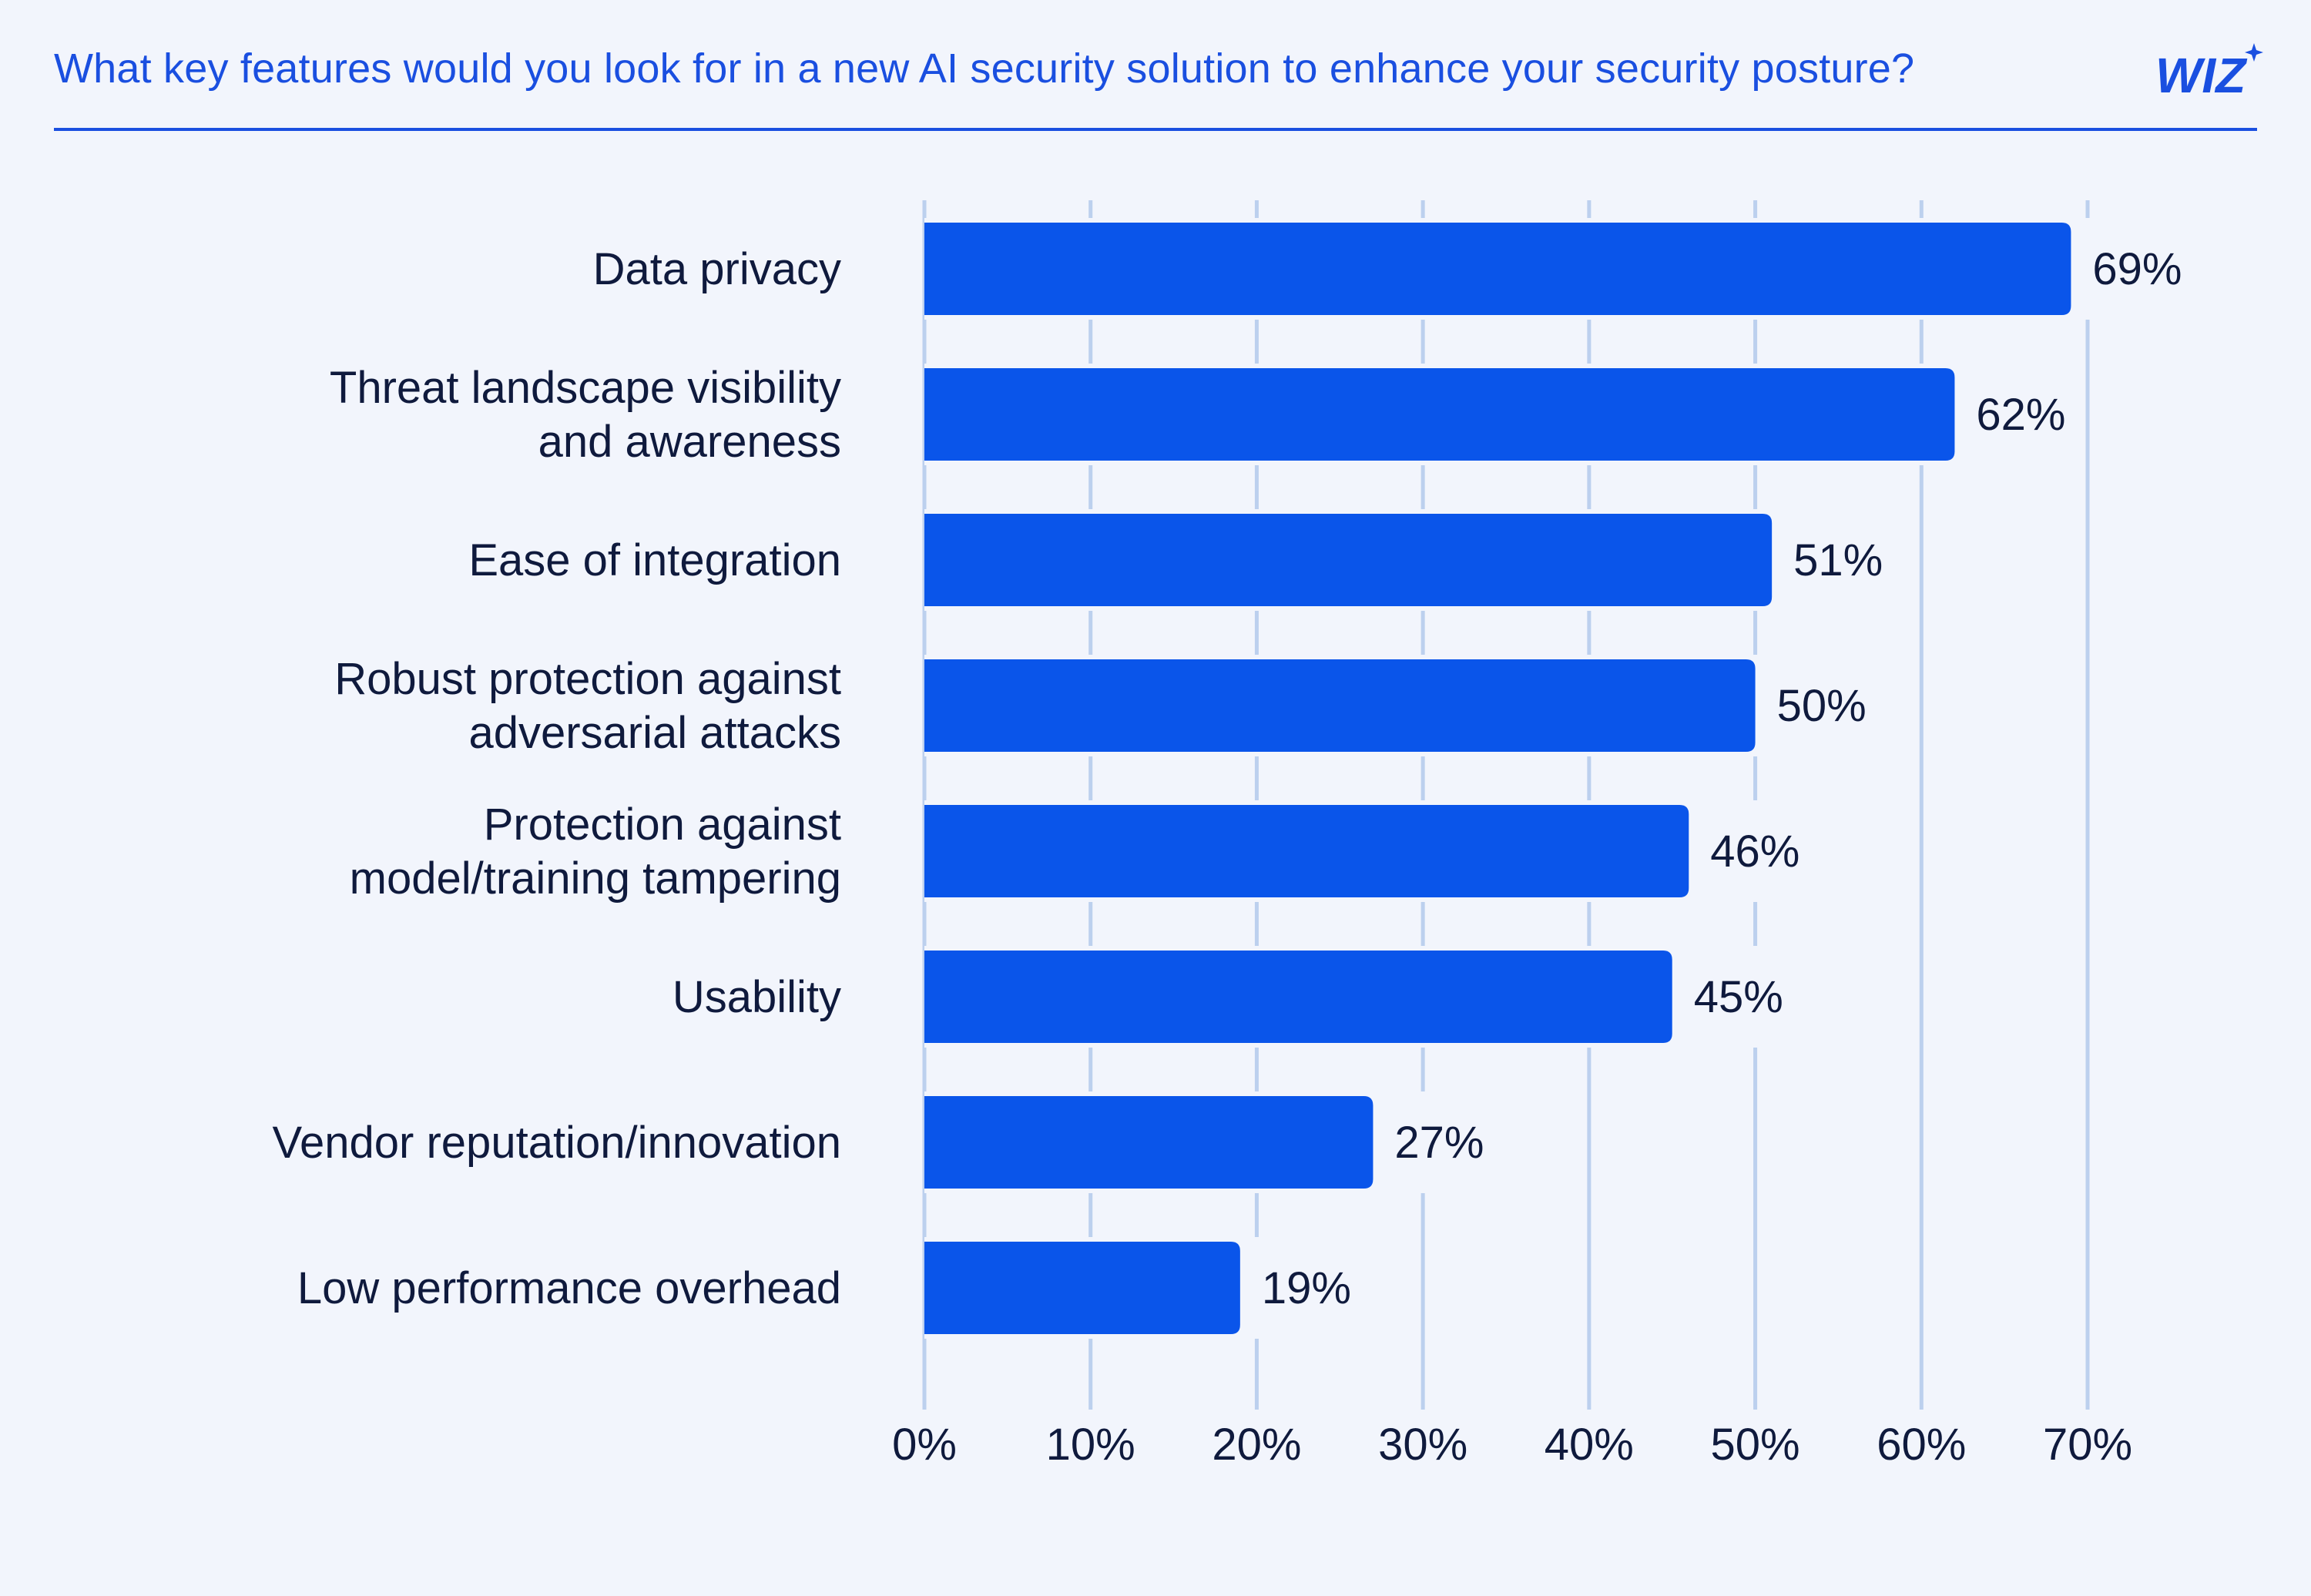  Describe the element at coordinates (1306, 1288) in the screenshot. I see `data-label: 19%` at that location.